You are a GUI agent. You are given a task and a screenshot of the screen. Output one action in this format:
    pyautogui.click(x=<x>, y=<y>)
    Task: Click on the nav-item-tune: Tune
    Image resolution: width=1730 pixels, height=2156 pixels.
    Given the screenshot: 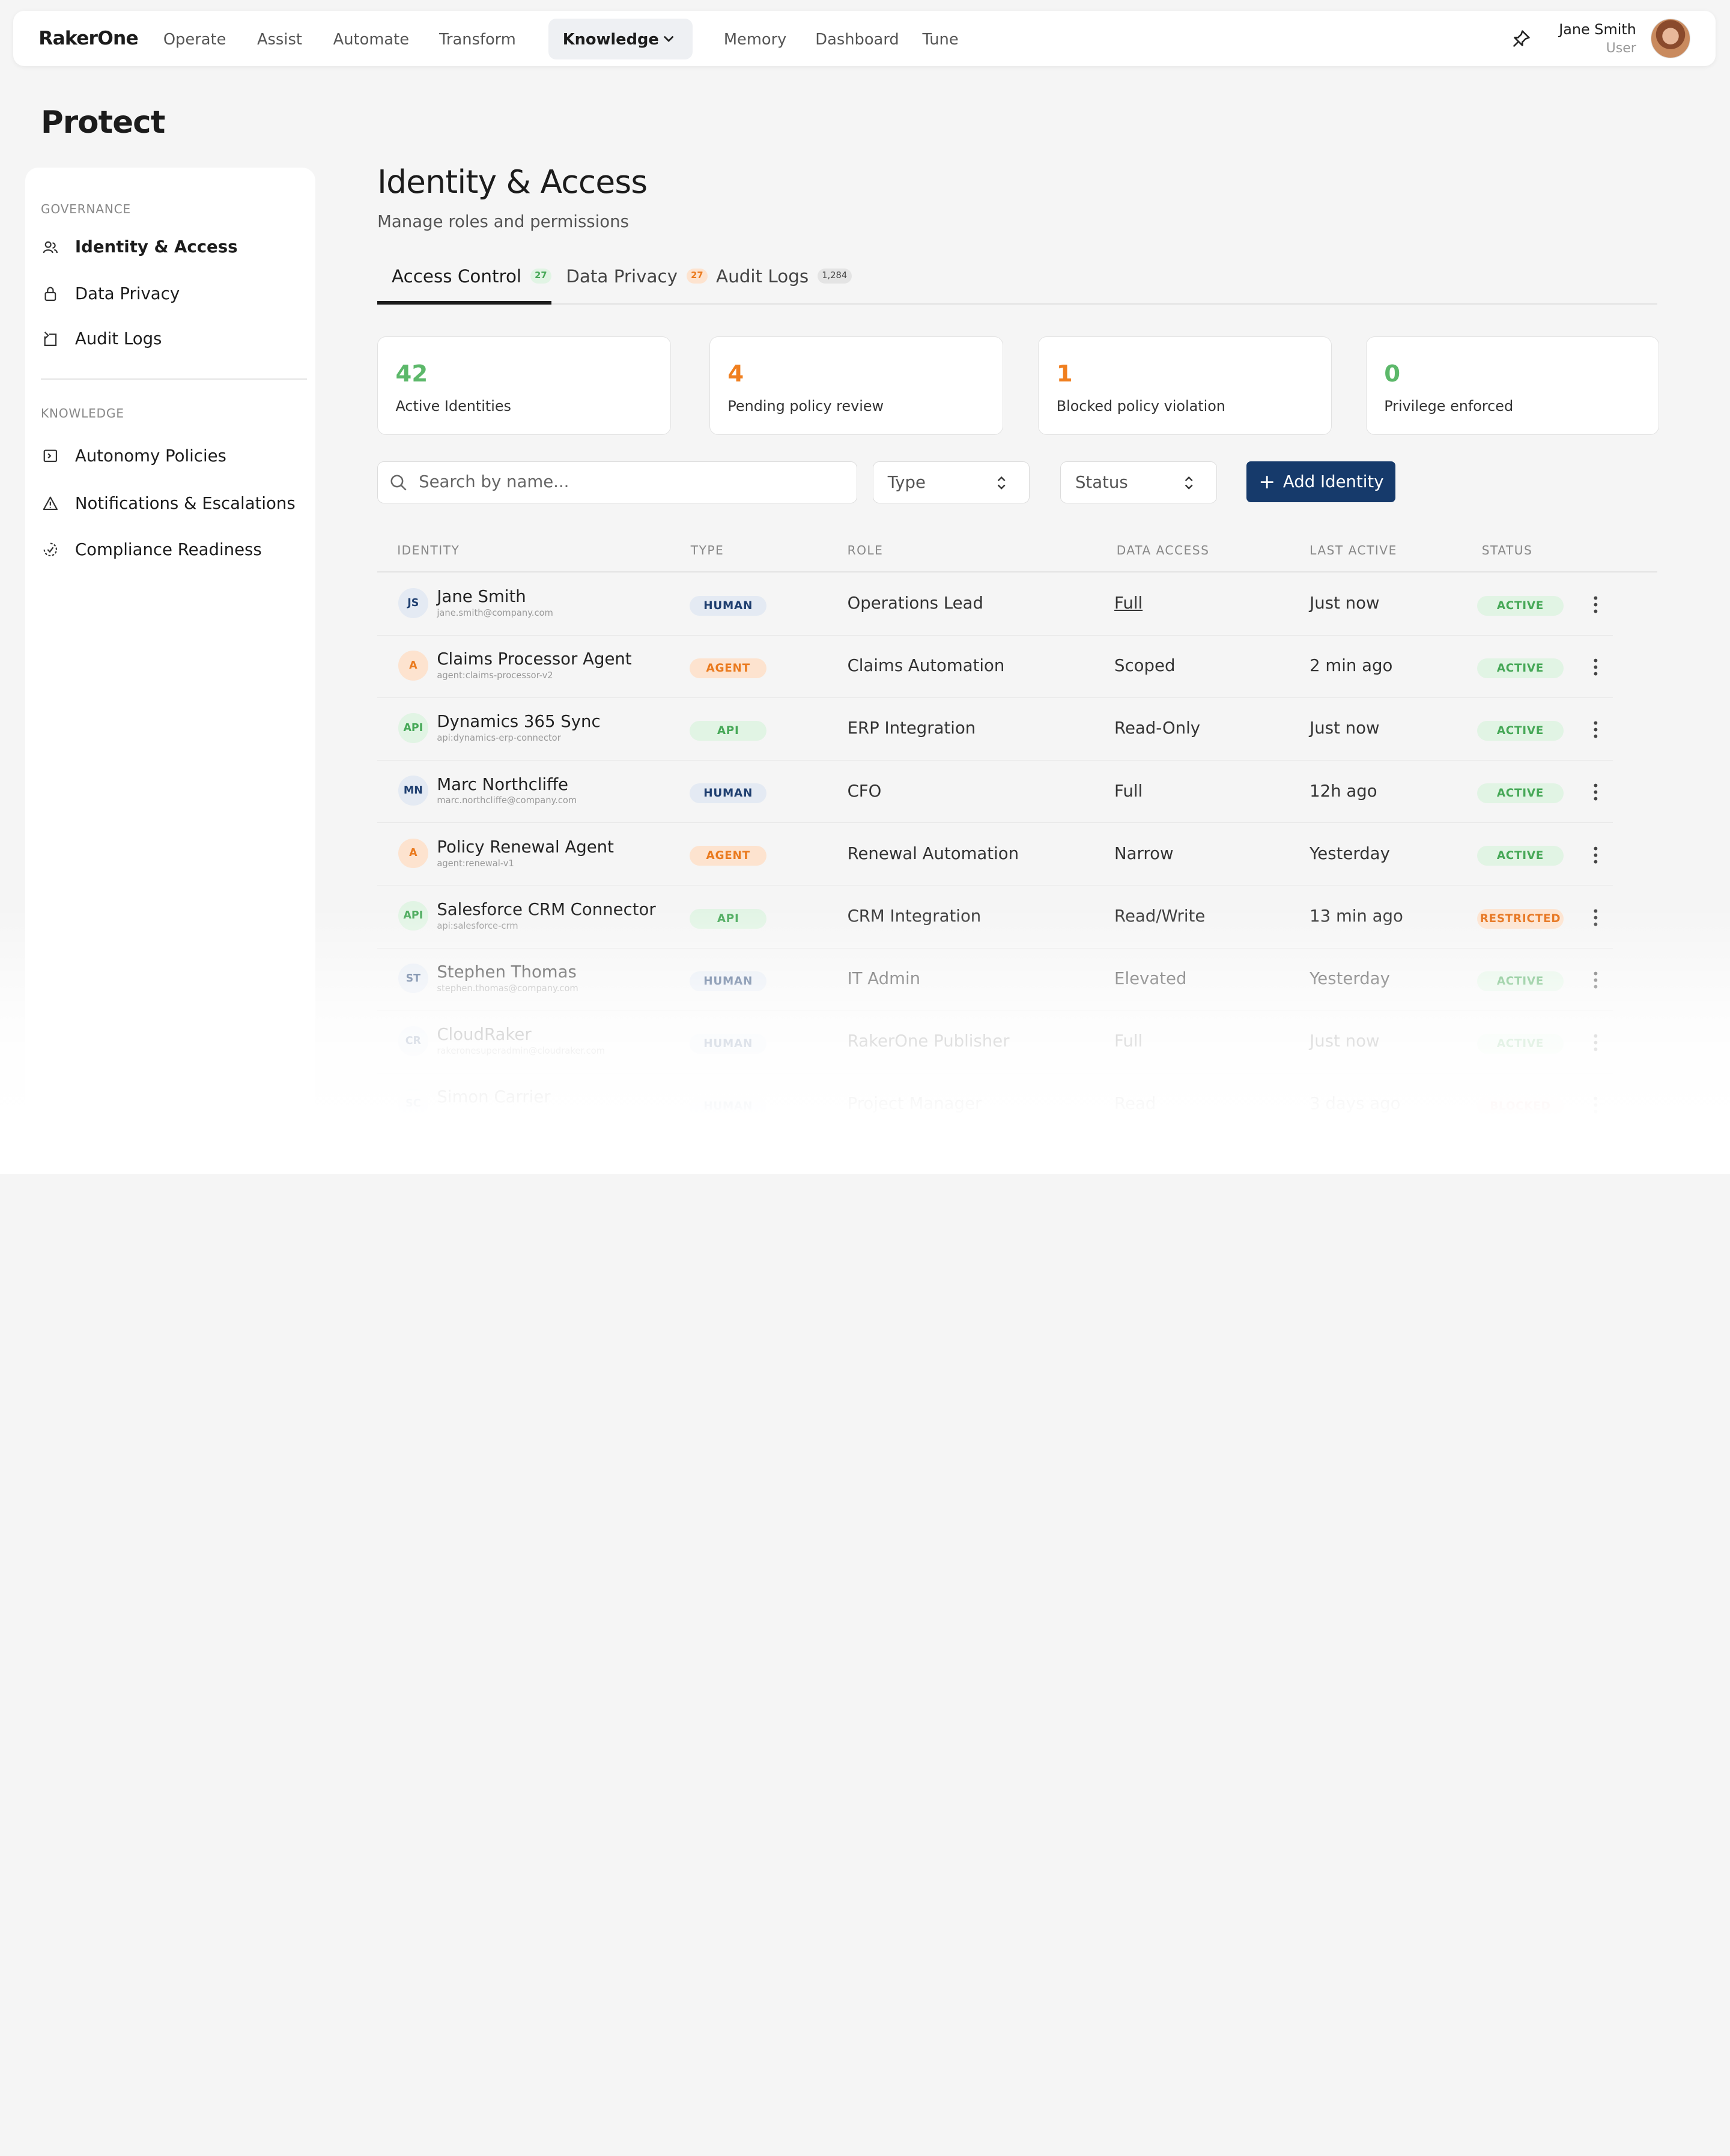 What is the action you would take?
    pyautogui.click(x=940, y=40)
    